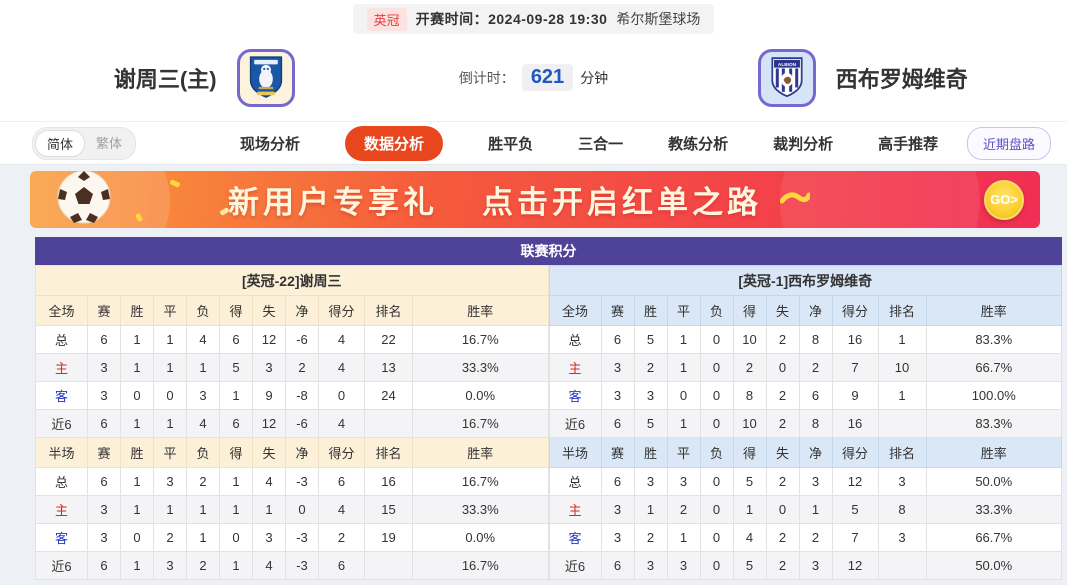  I want to click on svg-text: ALBION, so click(787, 64).